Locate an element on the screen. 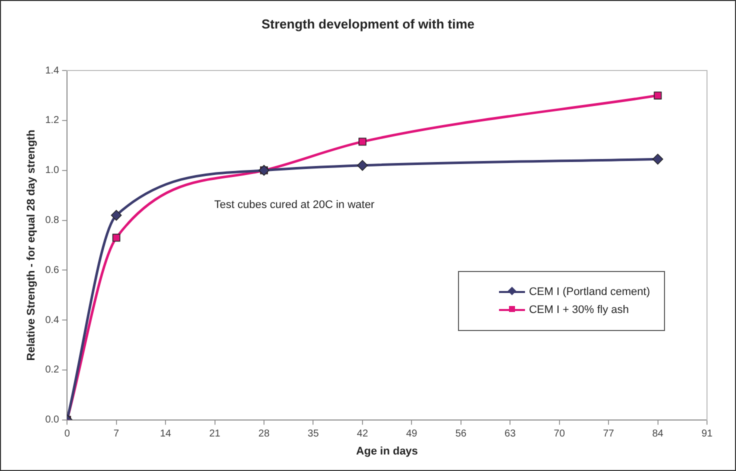 The width and height of the screenshot is (736, 471). y-tick-label: 0.8 is located at coordinates (52, 220).